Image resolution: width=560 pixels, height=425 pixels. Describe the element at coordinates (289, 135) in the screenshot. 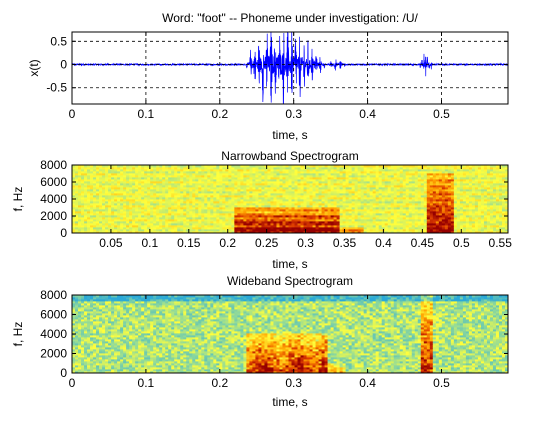

I see `waveform-xlabel: time, s` at that location.